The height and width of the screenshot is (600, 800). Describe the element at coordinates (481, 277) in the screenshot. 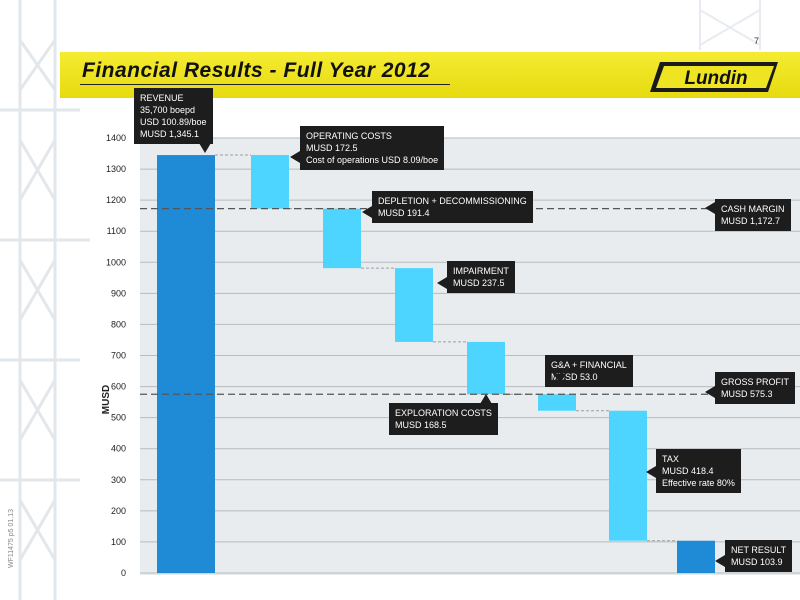

I see `callout-impairment: IMPAIRMENT MUSD 237.5` at that location.